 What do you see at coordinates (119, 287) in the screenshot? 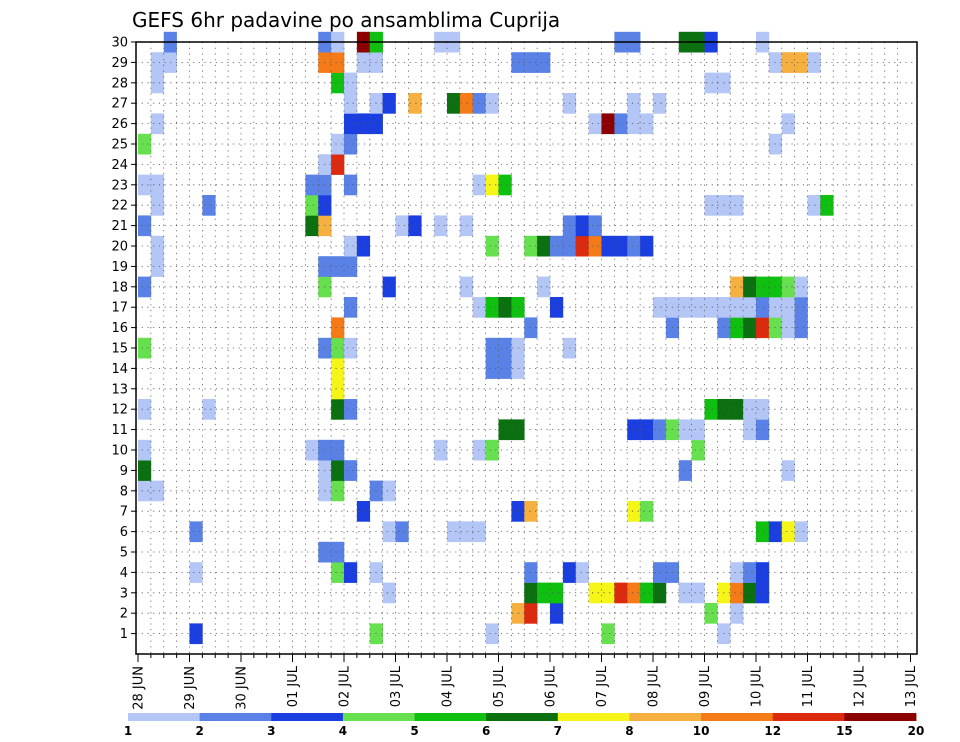
I see `y-tick-label: 18` at bounding box center [119, 287].